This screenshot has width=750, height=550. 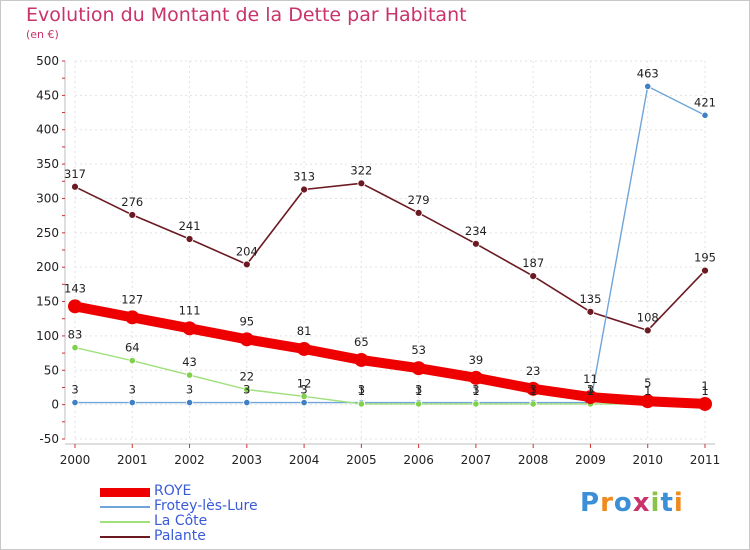 I want to click on data-label-roye: 1, so click(x=704, y=386).